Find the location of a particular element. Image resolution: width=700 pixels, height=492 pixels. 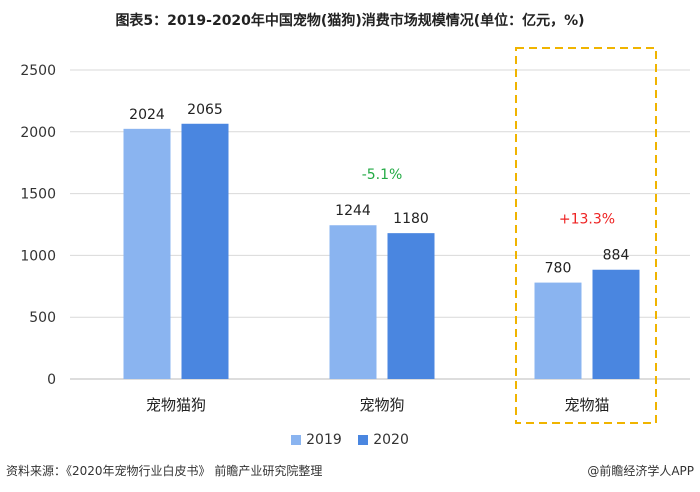

data-label: 780 is located at coordinates (558, 269).